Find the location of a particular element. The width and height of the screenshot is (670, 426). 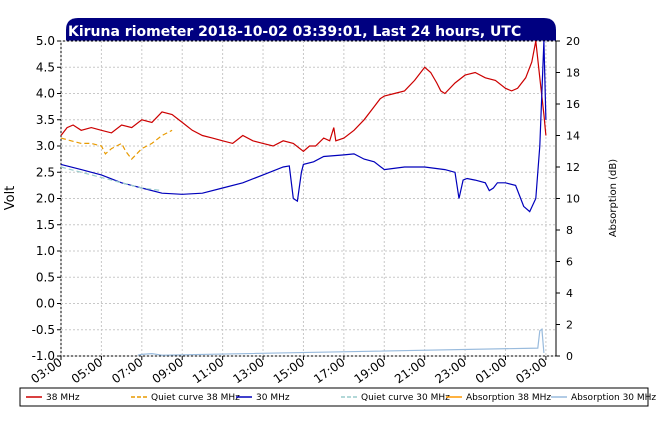

y-tick-label: -0.5 is located at coordinates (43, 330).